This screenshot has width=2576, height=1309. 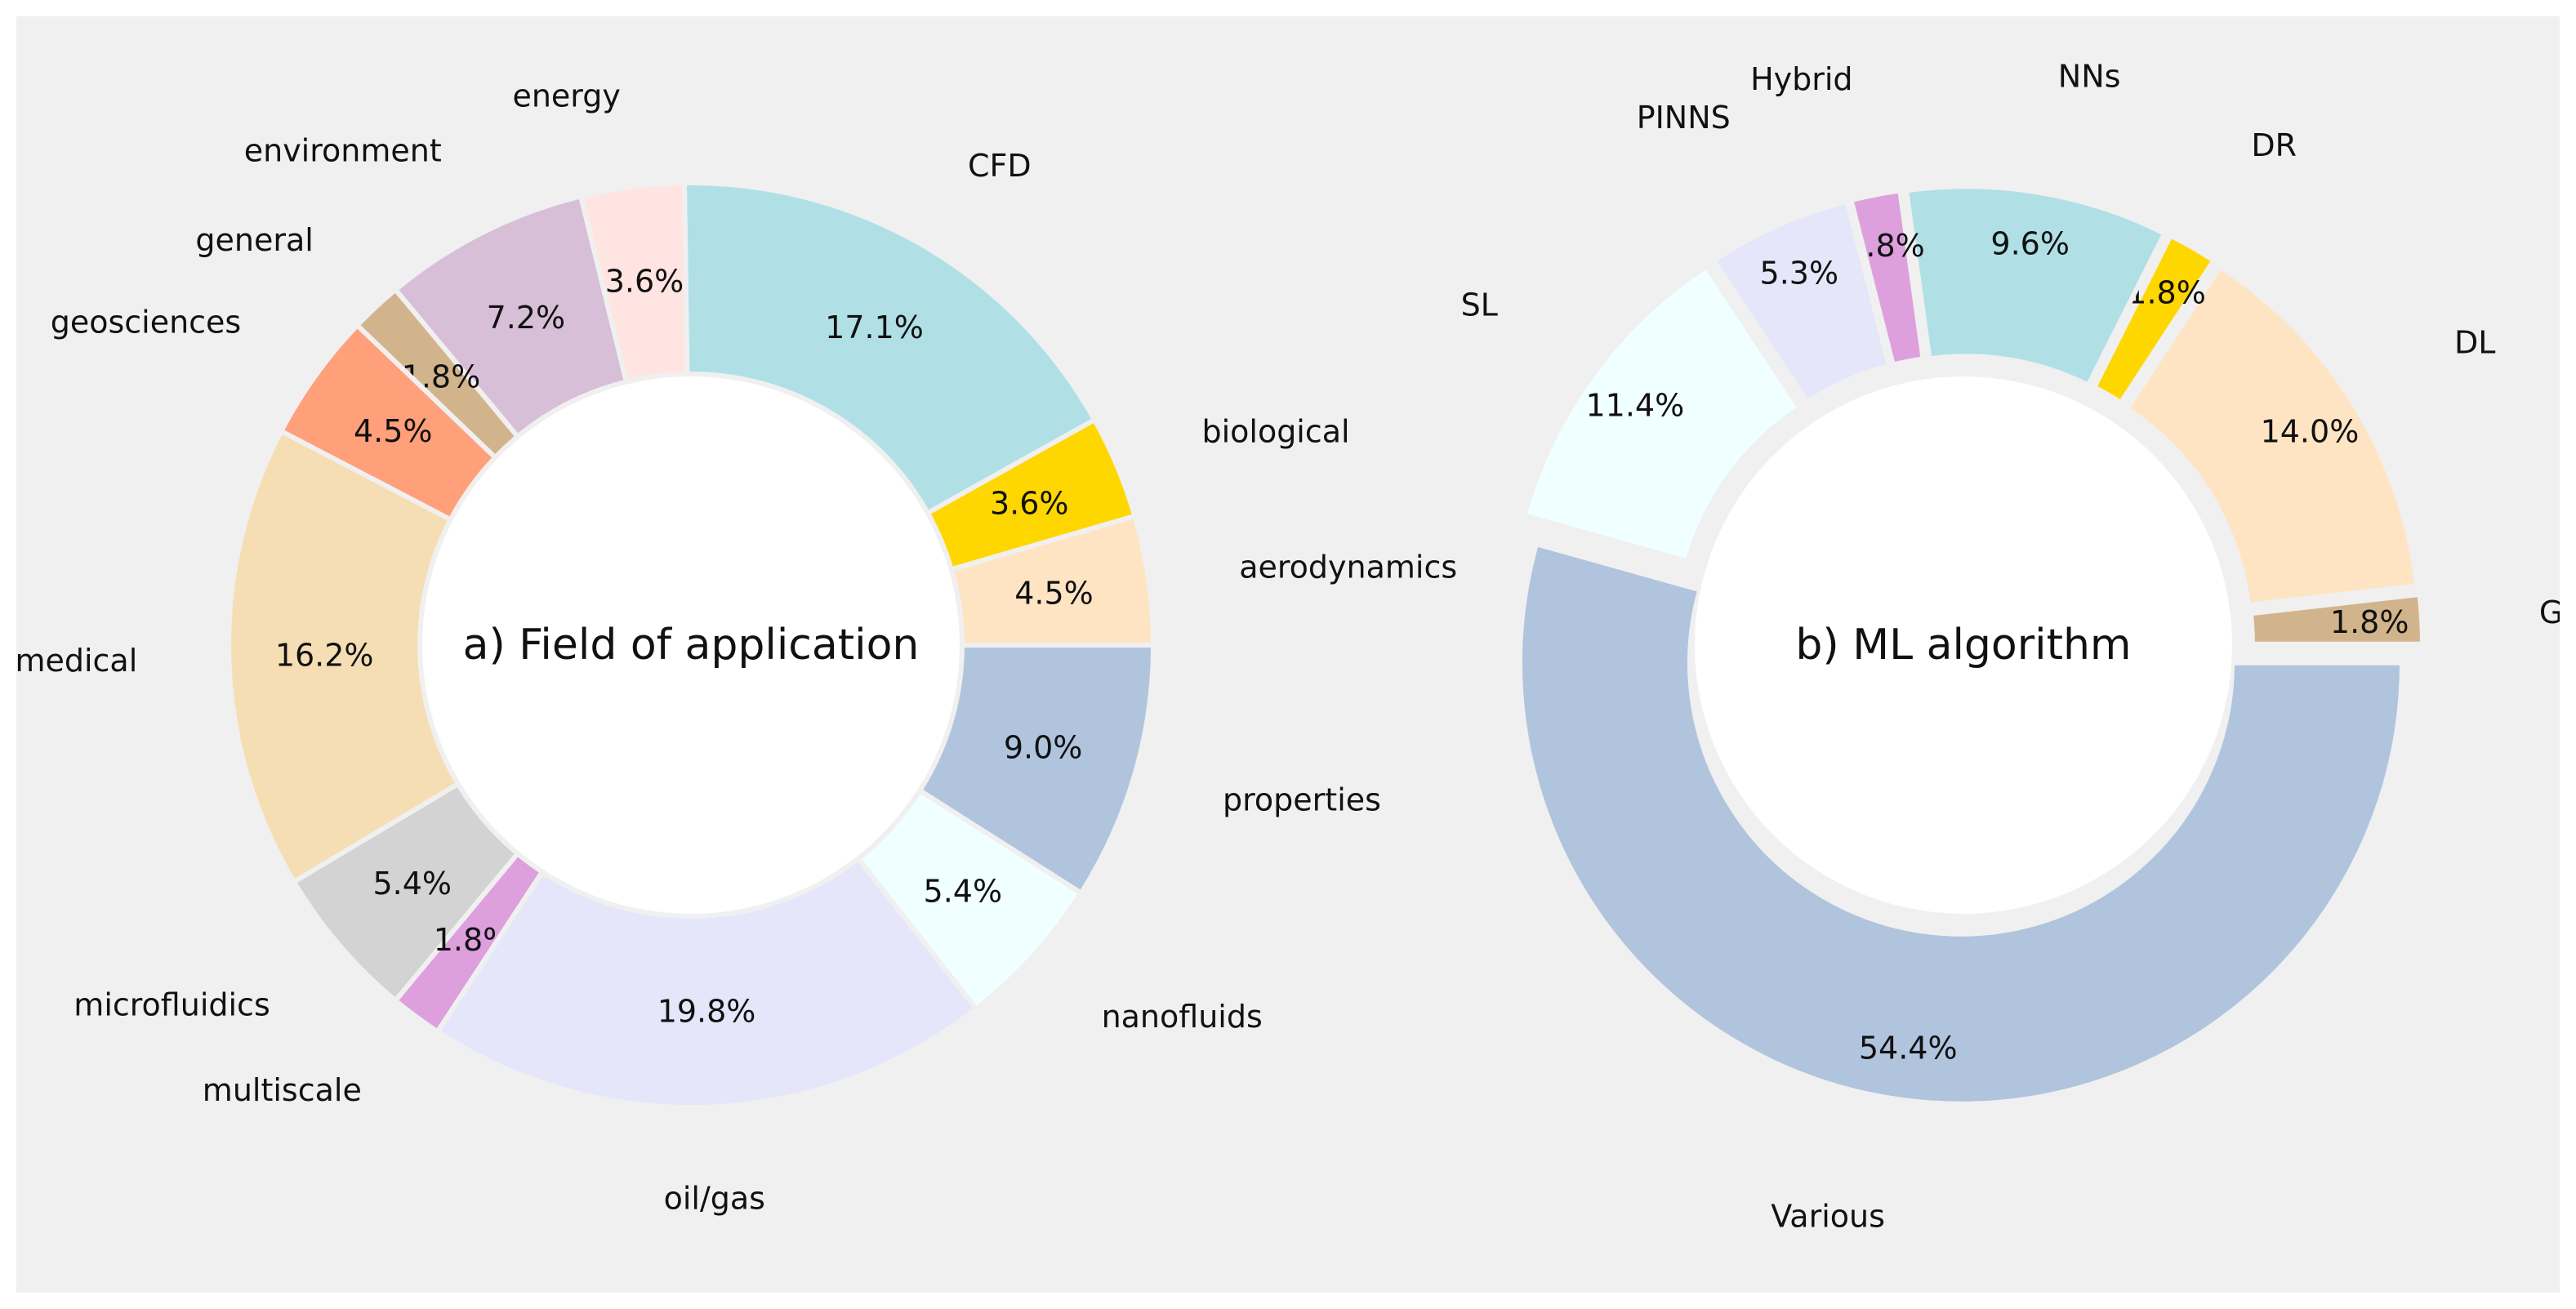 What do you see at coordinates (1908, 1048) in the screenshot?
I see `pct-label-various: 54.4%` at bounding box center [1908, 1048].